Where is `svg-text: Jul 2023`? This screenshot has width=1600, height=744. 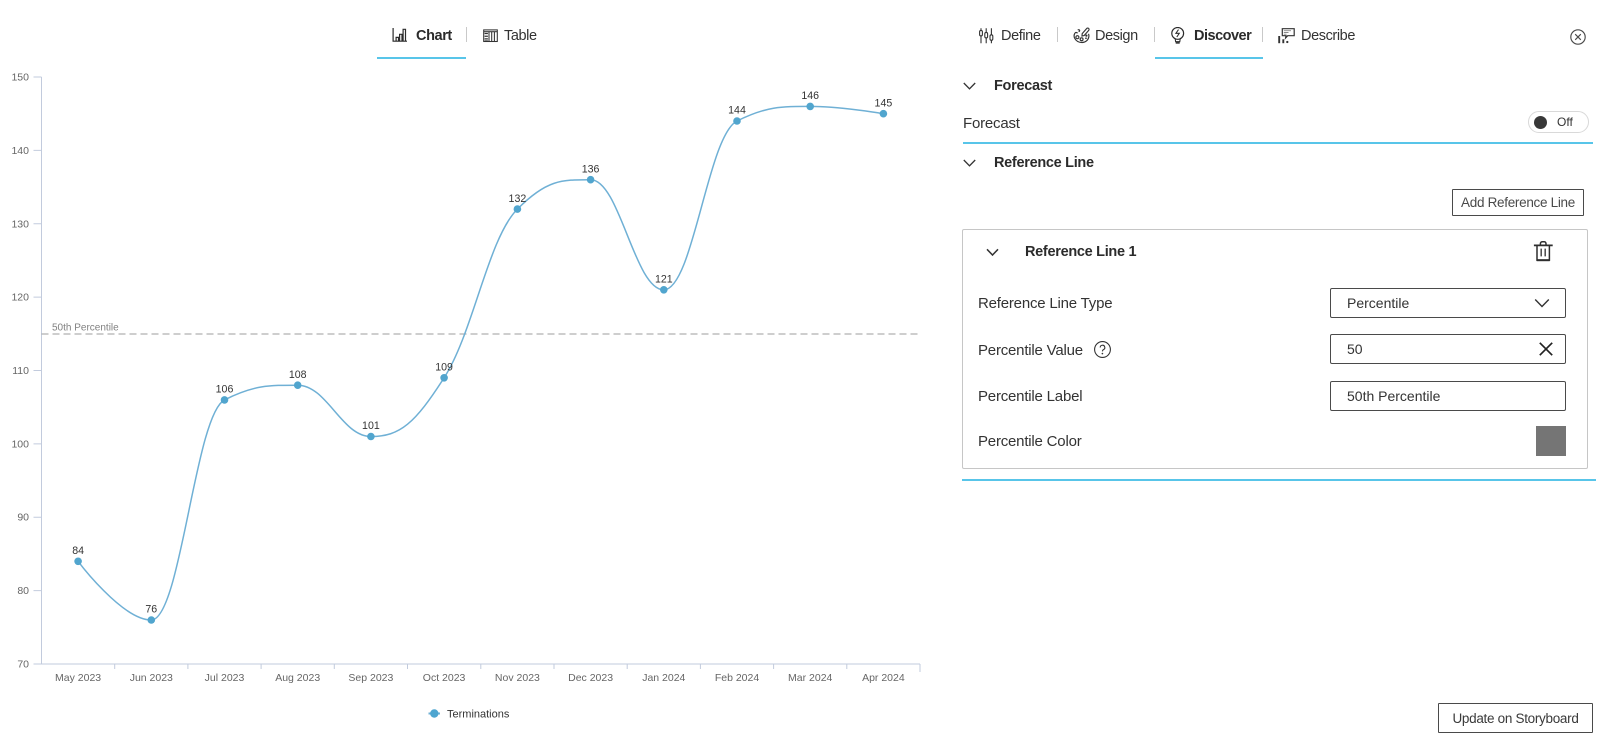 svg-text: Jul 2023 is located at coordinates (225, 678).